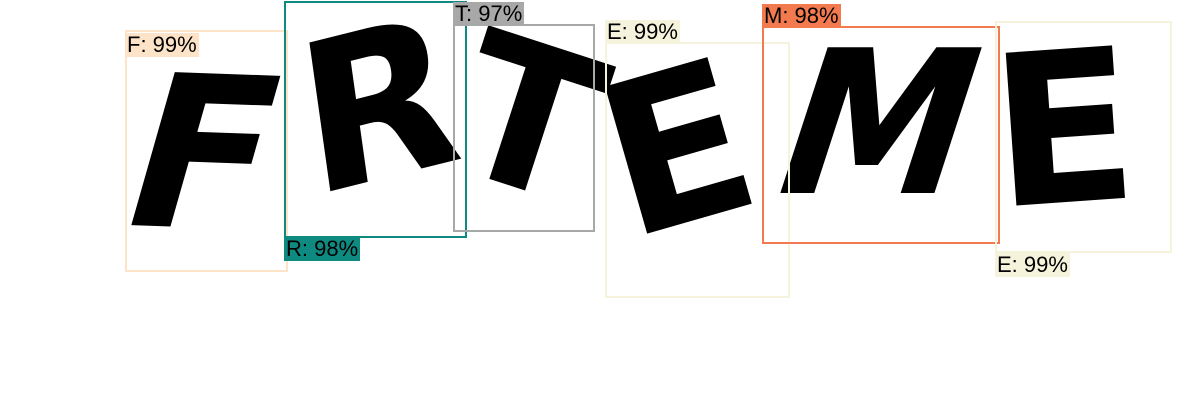 The image size is (1200, 420). I want to click on bbox-f, so click(206, 151).